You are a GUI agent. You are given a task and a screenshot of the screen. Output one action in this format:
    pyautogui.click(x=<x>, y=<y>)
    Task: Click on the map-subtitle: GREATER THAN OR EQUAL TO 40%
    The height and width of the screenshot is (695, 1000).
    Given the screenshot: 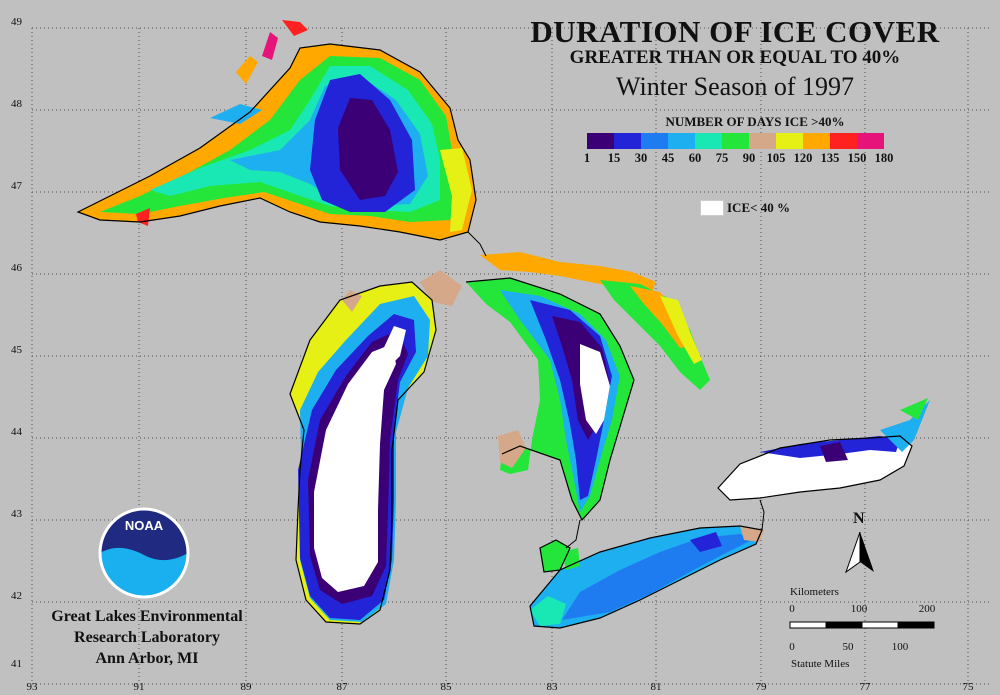 What is the action you would take?
    pyautogui.click(x=735, y=57)
    